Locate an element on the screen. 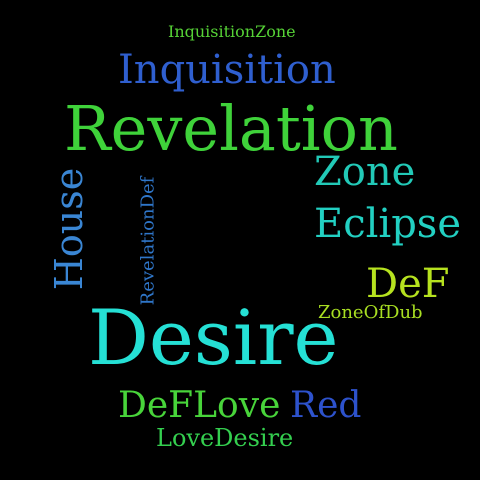 The image size is (480, 480). word-house: House is located at coordinates (69, 229).